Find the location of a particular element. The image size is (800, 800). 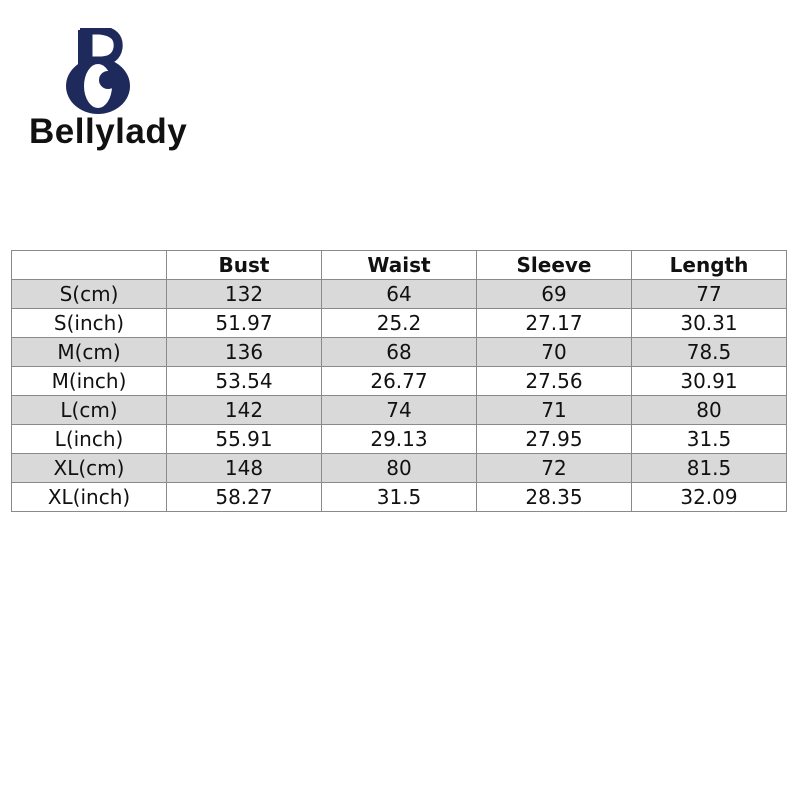

measurement-cell: 64 is located at coordinates (399, 294).